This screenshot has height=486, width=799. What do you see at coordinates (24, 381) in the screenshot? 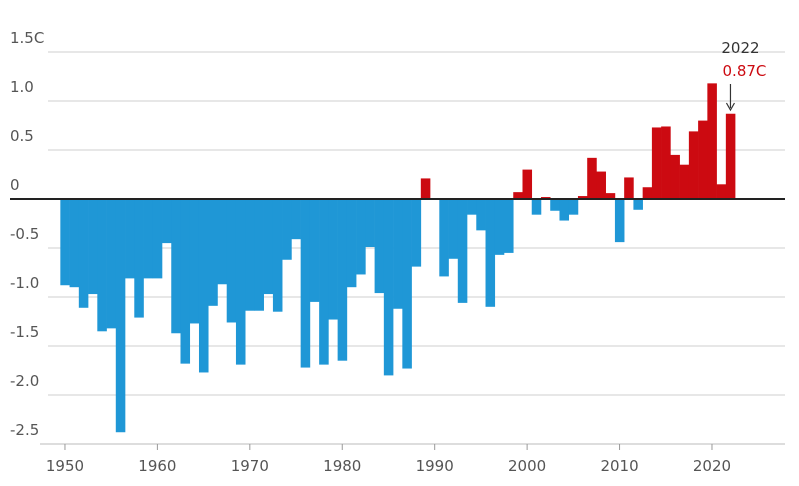
I see `y-tick-label: -2.0` at bounding box center [24, 381].